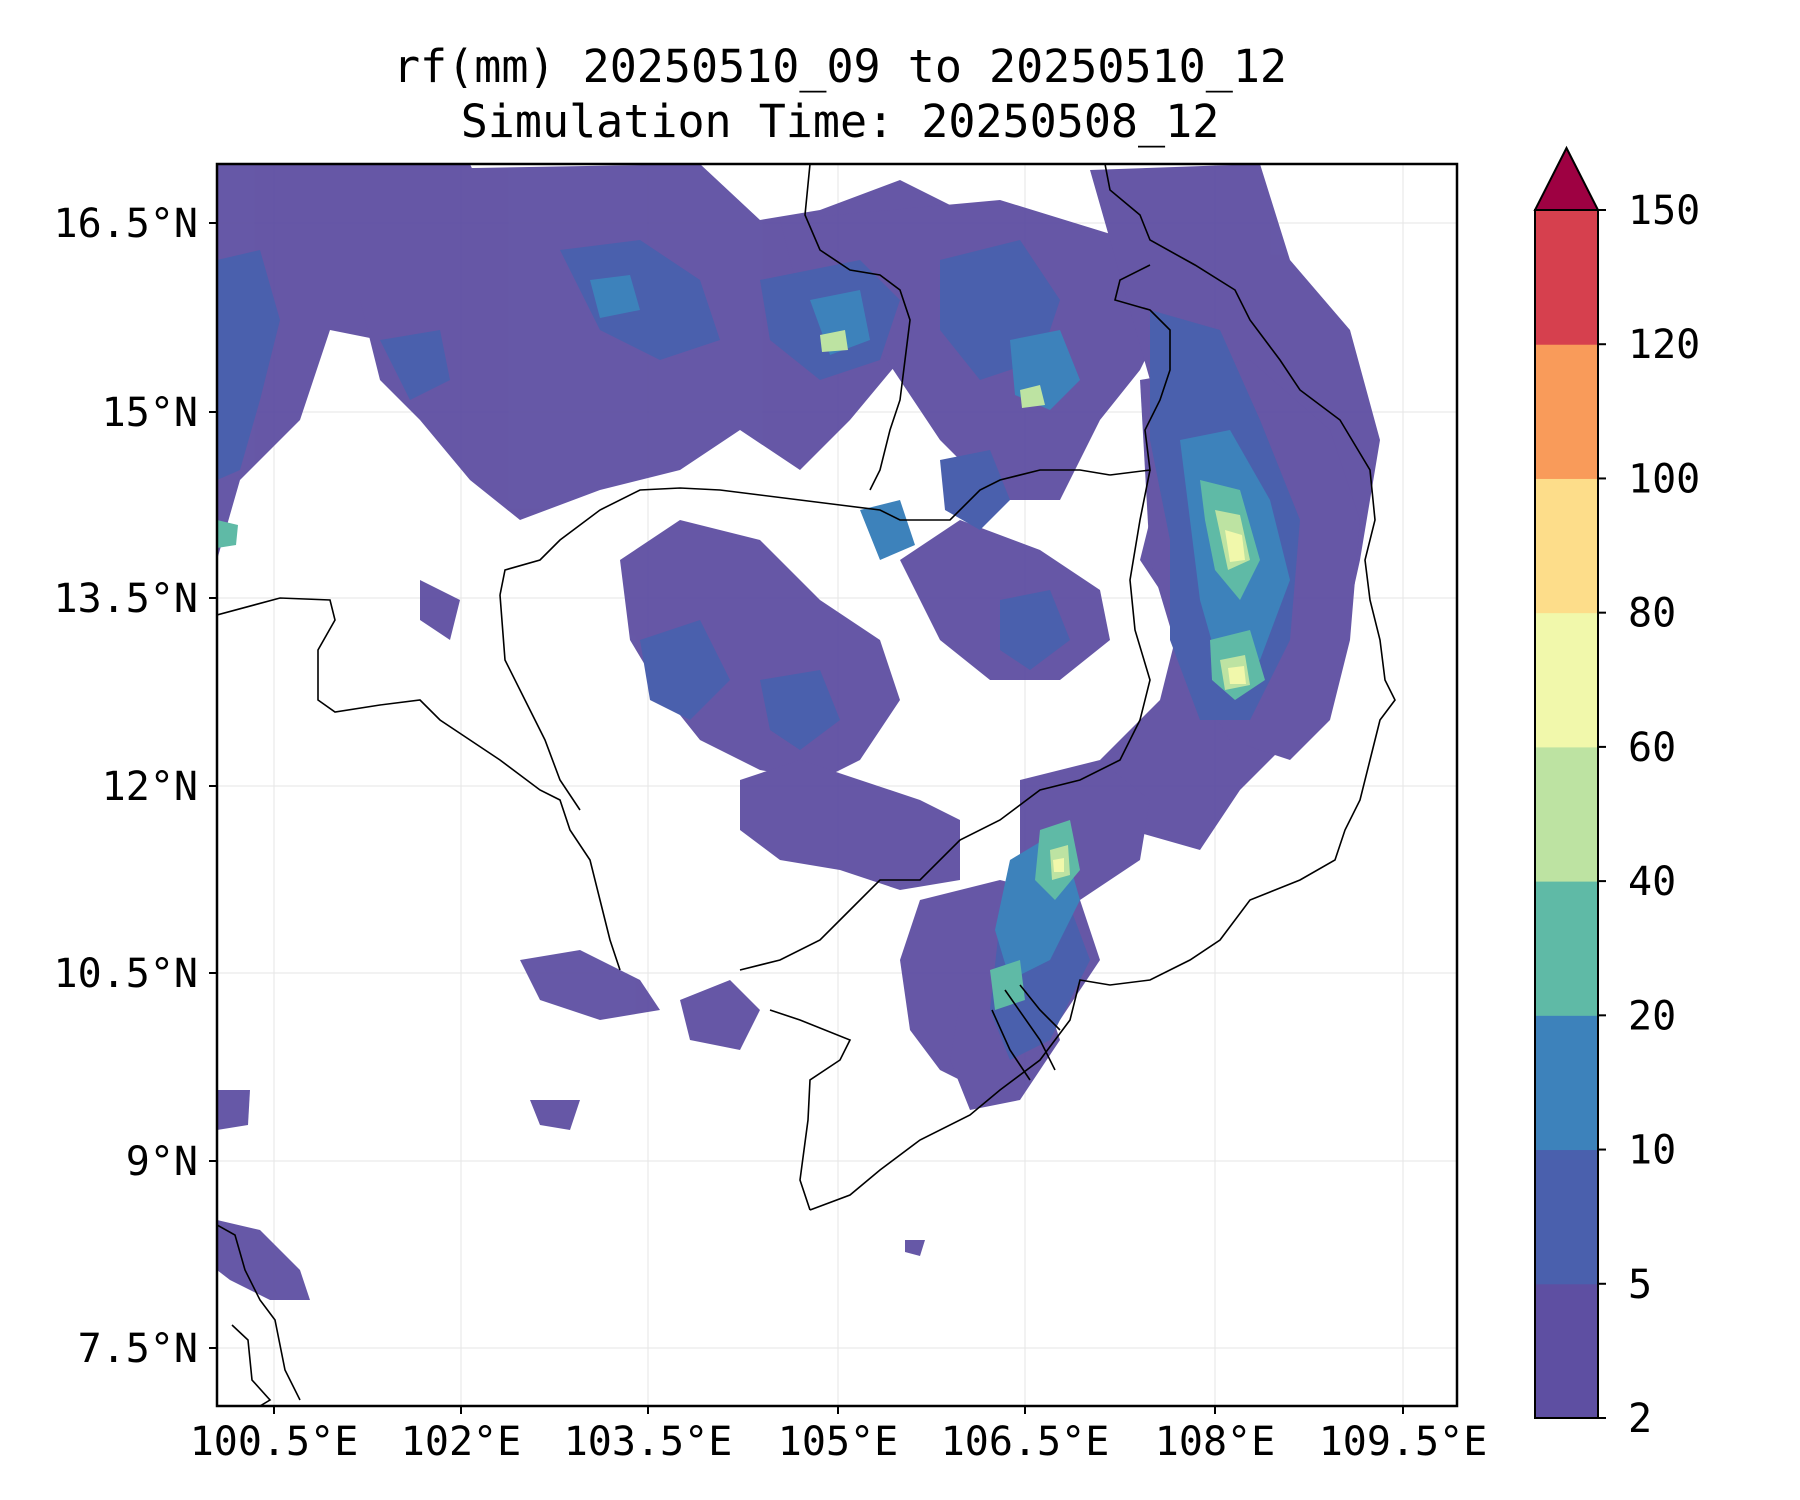 The height and width of the screenshot is (1500, 1800). I want to click on colorbar-tick-label: 10, so click(1652, 1151).